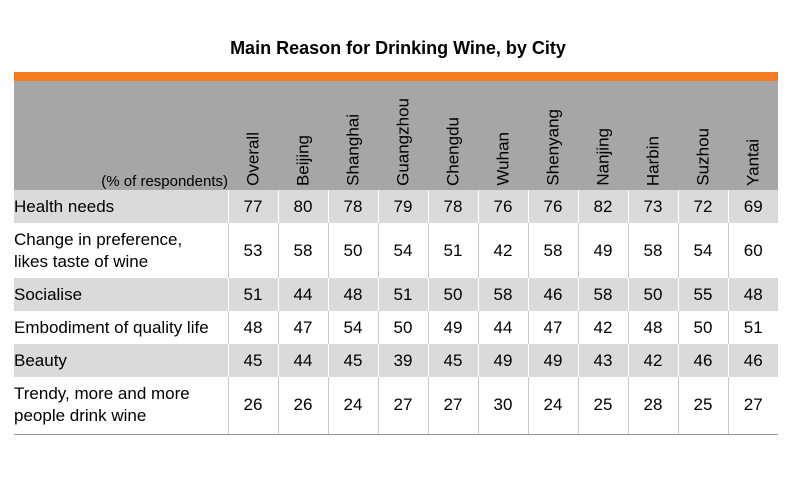 This screenshot has height=493, width=796. I want to click on data-cell: 24, so click(352, 406).